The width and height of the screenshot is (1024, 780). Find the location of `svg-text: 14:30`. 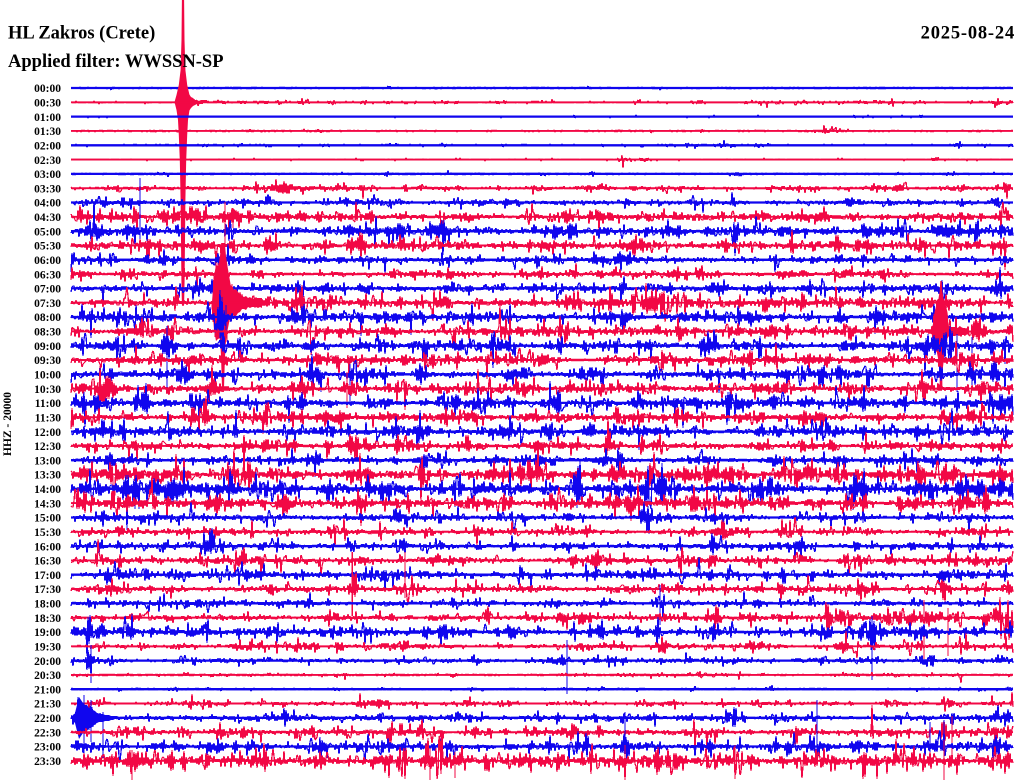

svg-text: 14:30 is located at coordinates (47, 504).